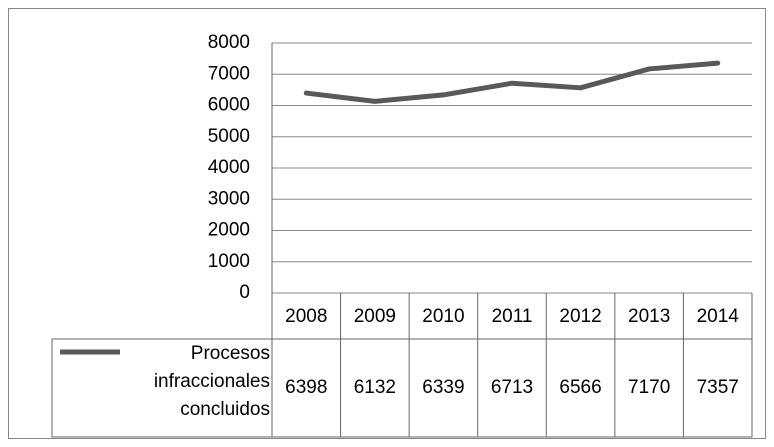  I want to click on y-tick-label: 6000, so click(229, 105).